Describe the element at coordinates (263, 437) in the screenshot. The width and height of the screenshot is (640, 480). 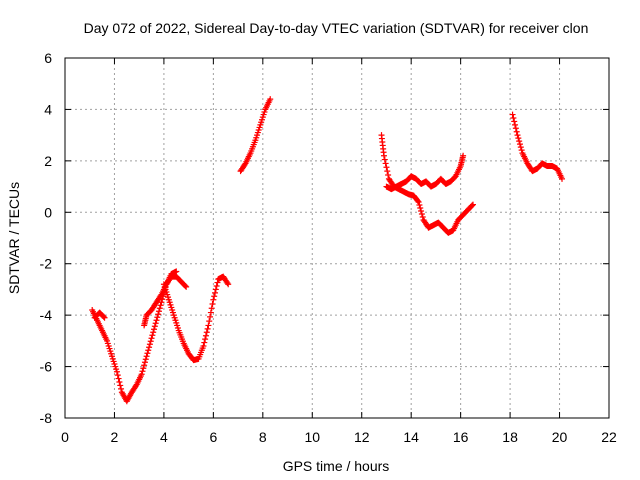
I see `x-tick-label: 8` at that location.